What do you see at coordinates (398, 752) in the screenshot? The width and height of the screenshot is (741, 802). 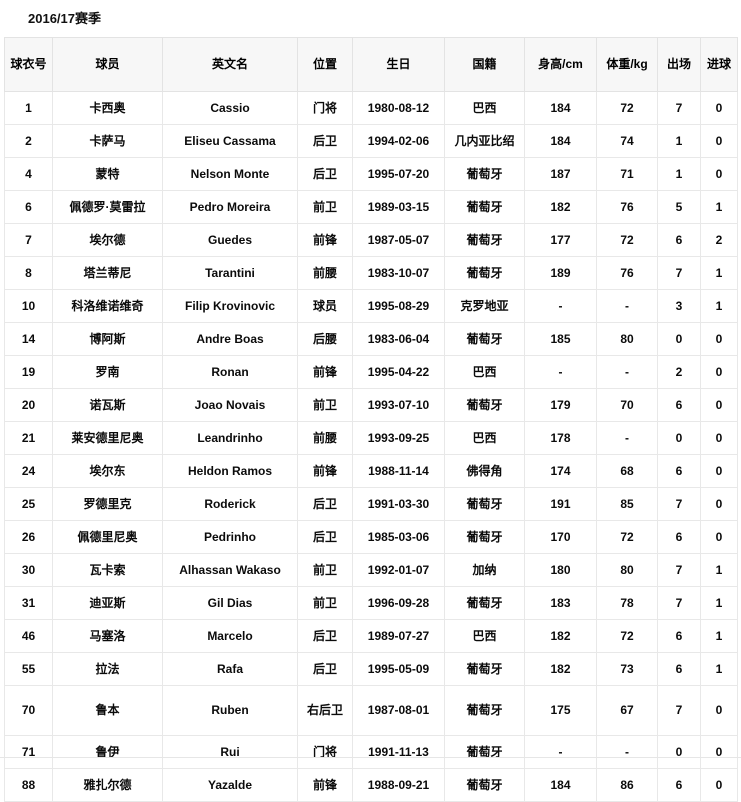 I see `cell-birthday: 1991-11-13` at bounding box center [398, 752].